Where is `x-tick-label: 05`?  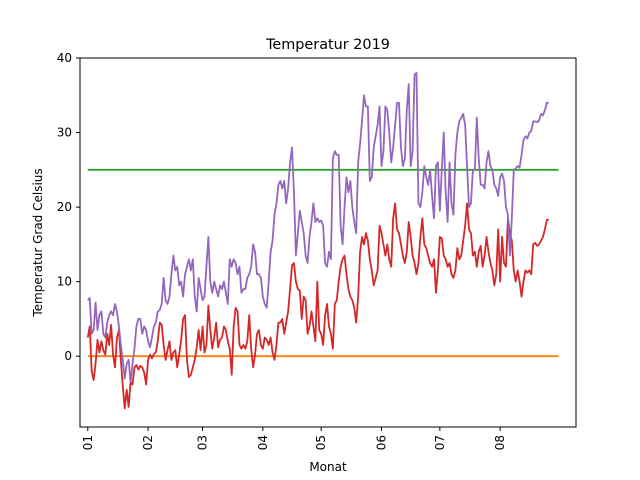
x-tick-label: 05 is located at coordinates (321, 442).